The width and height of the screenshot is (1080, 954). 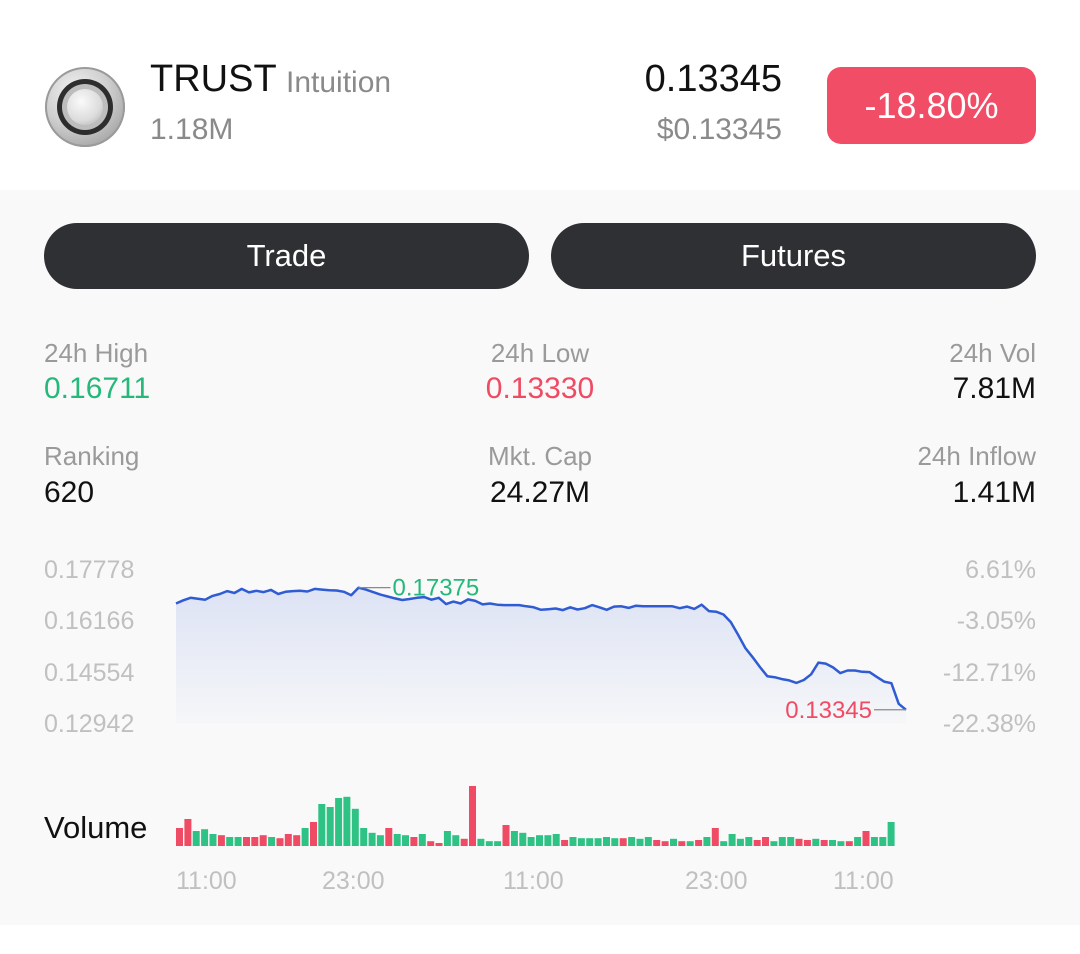 I want to click on stat-high-label: 24h High, so click(x=96, y=353).